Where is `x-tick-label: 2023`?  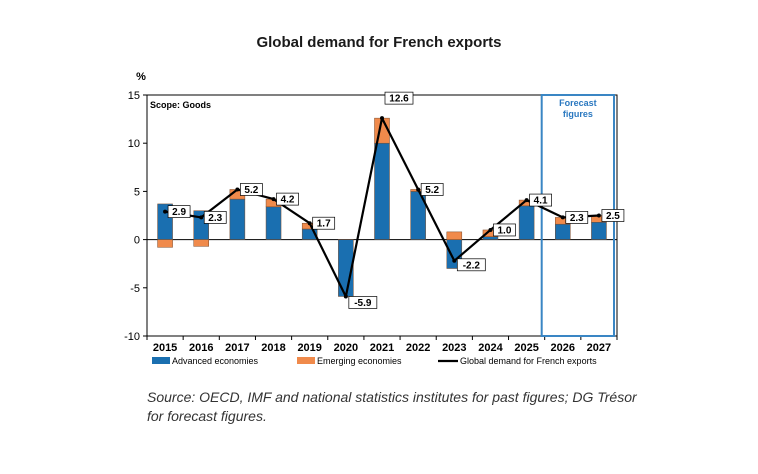 x-tick-label: 2023 is located at coordinates (454, 348).